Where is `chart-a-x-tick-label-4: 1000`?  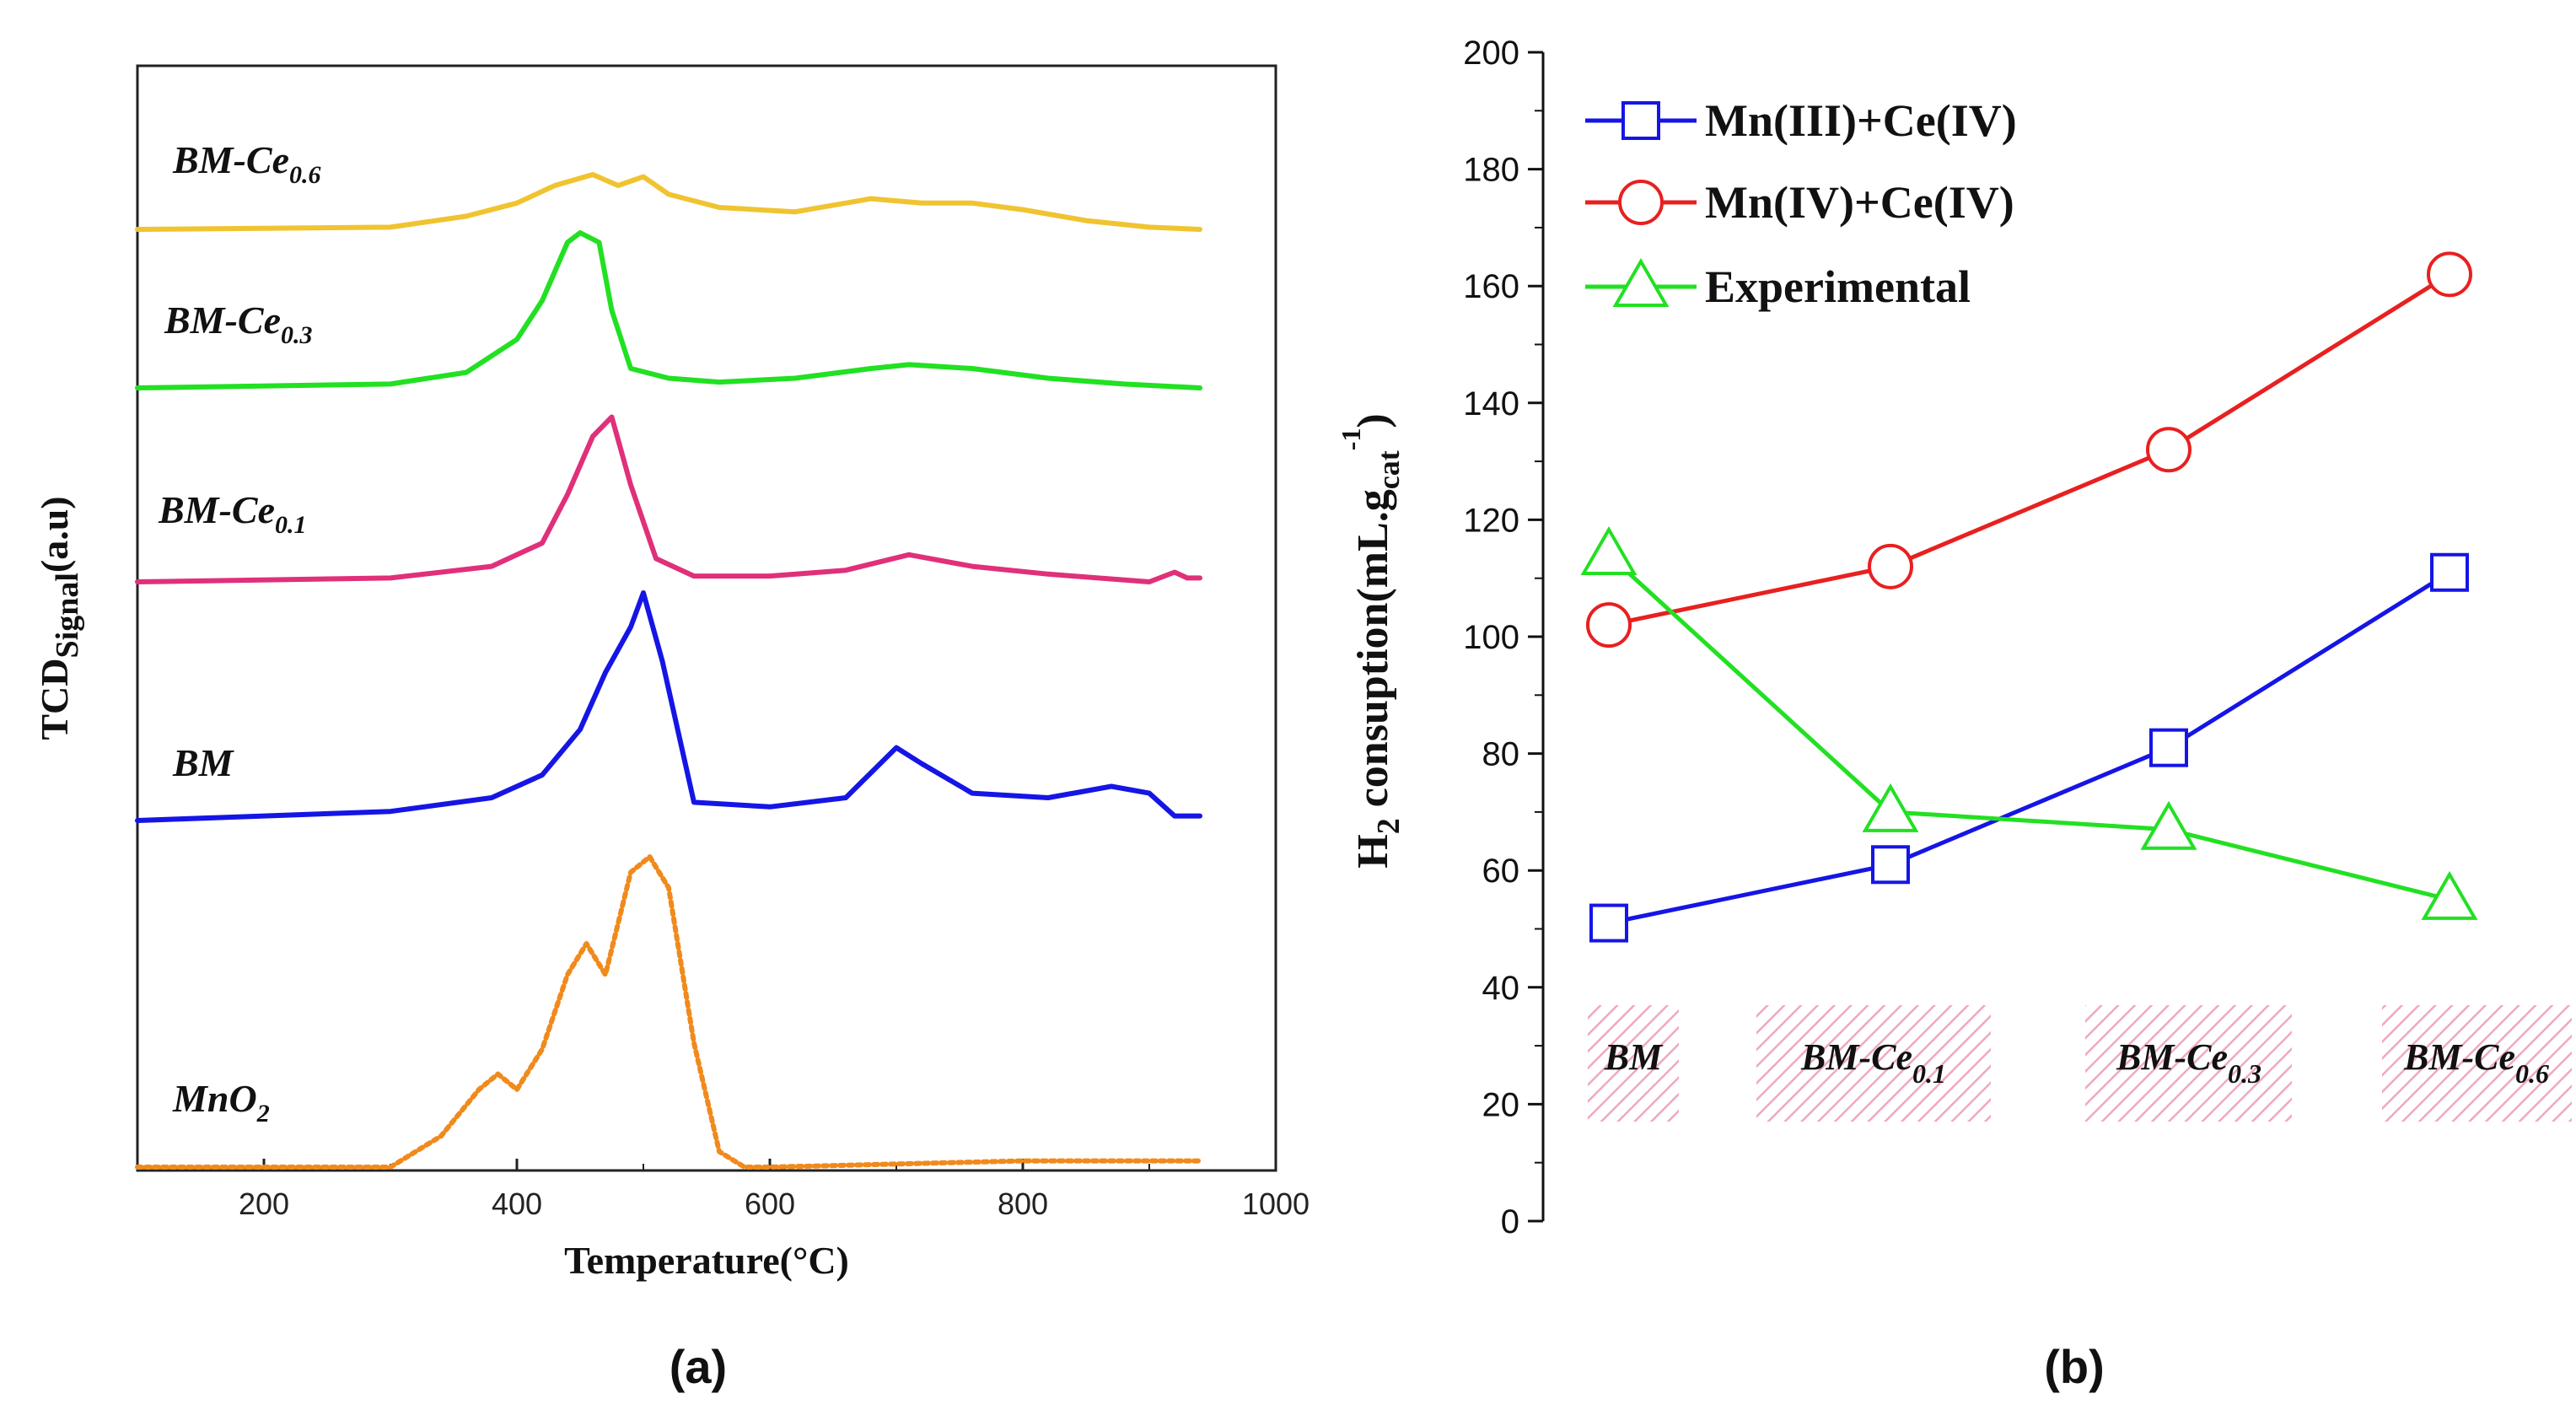
chart-a-x-tick-label-4: 1000 is located at coordinates (1276, 1204).